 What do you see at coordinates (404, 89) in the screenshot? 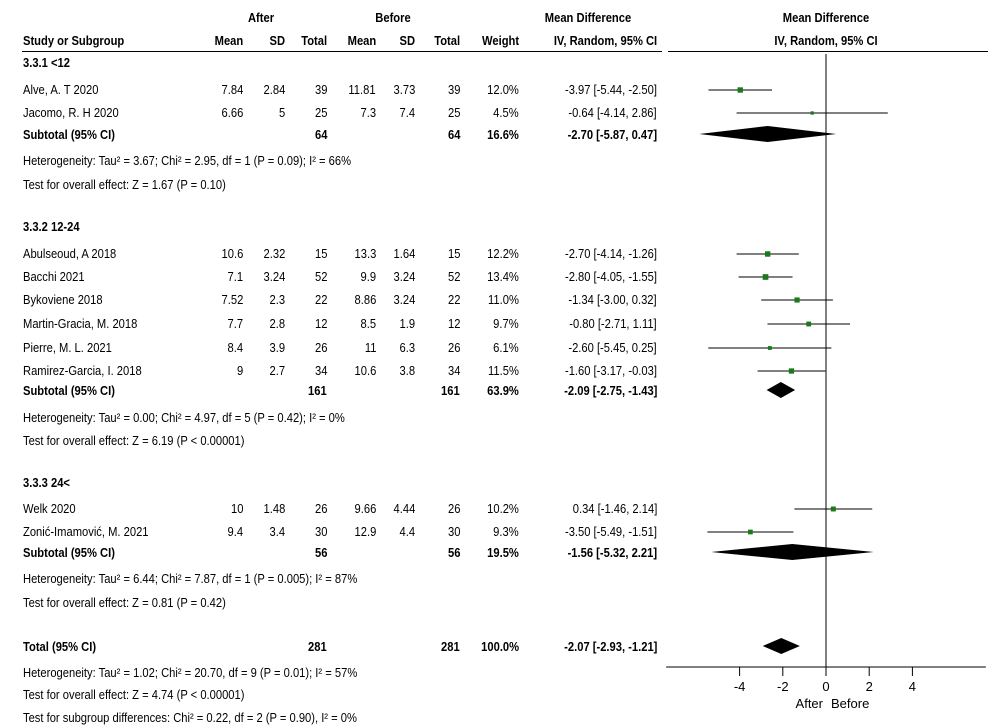
I see `sd-before-value: 3.73` at bounding box center [404, 89].